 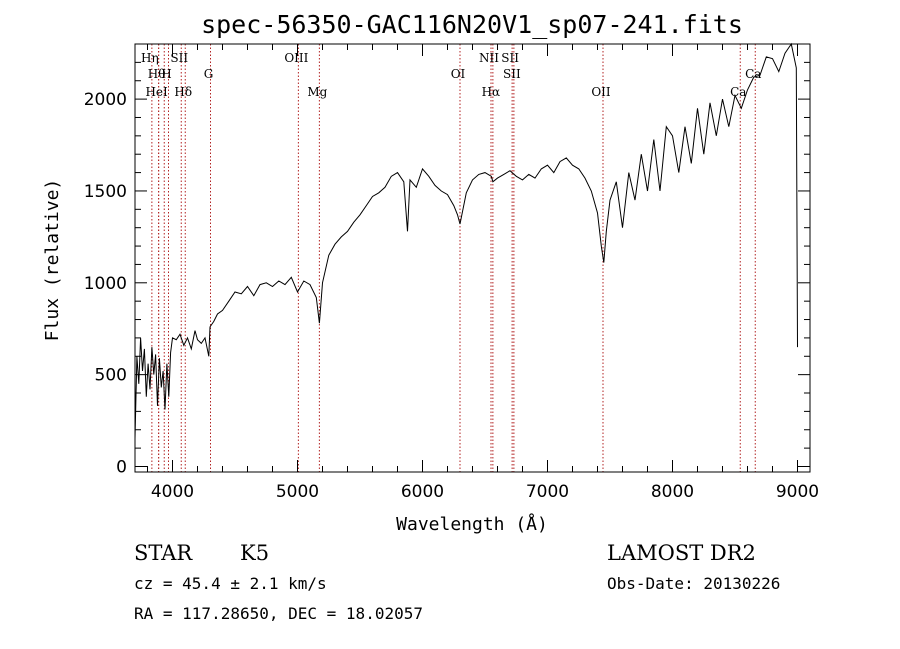 What do you see at coordinates (489, 58) in the screenshot?
I see `spectral-line-label-11: NII` at bounding box center [489, 58].